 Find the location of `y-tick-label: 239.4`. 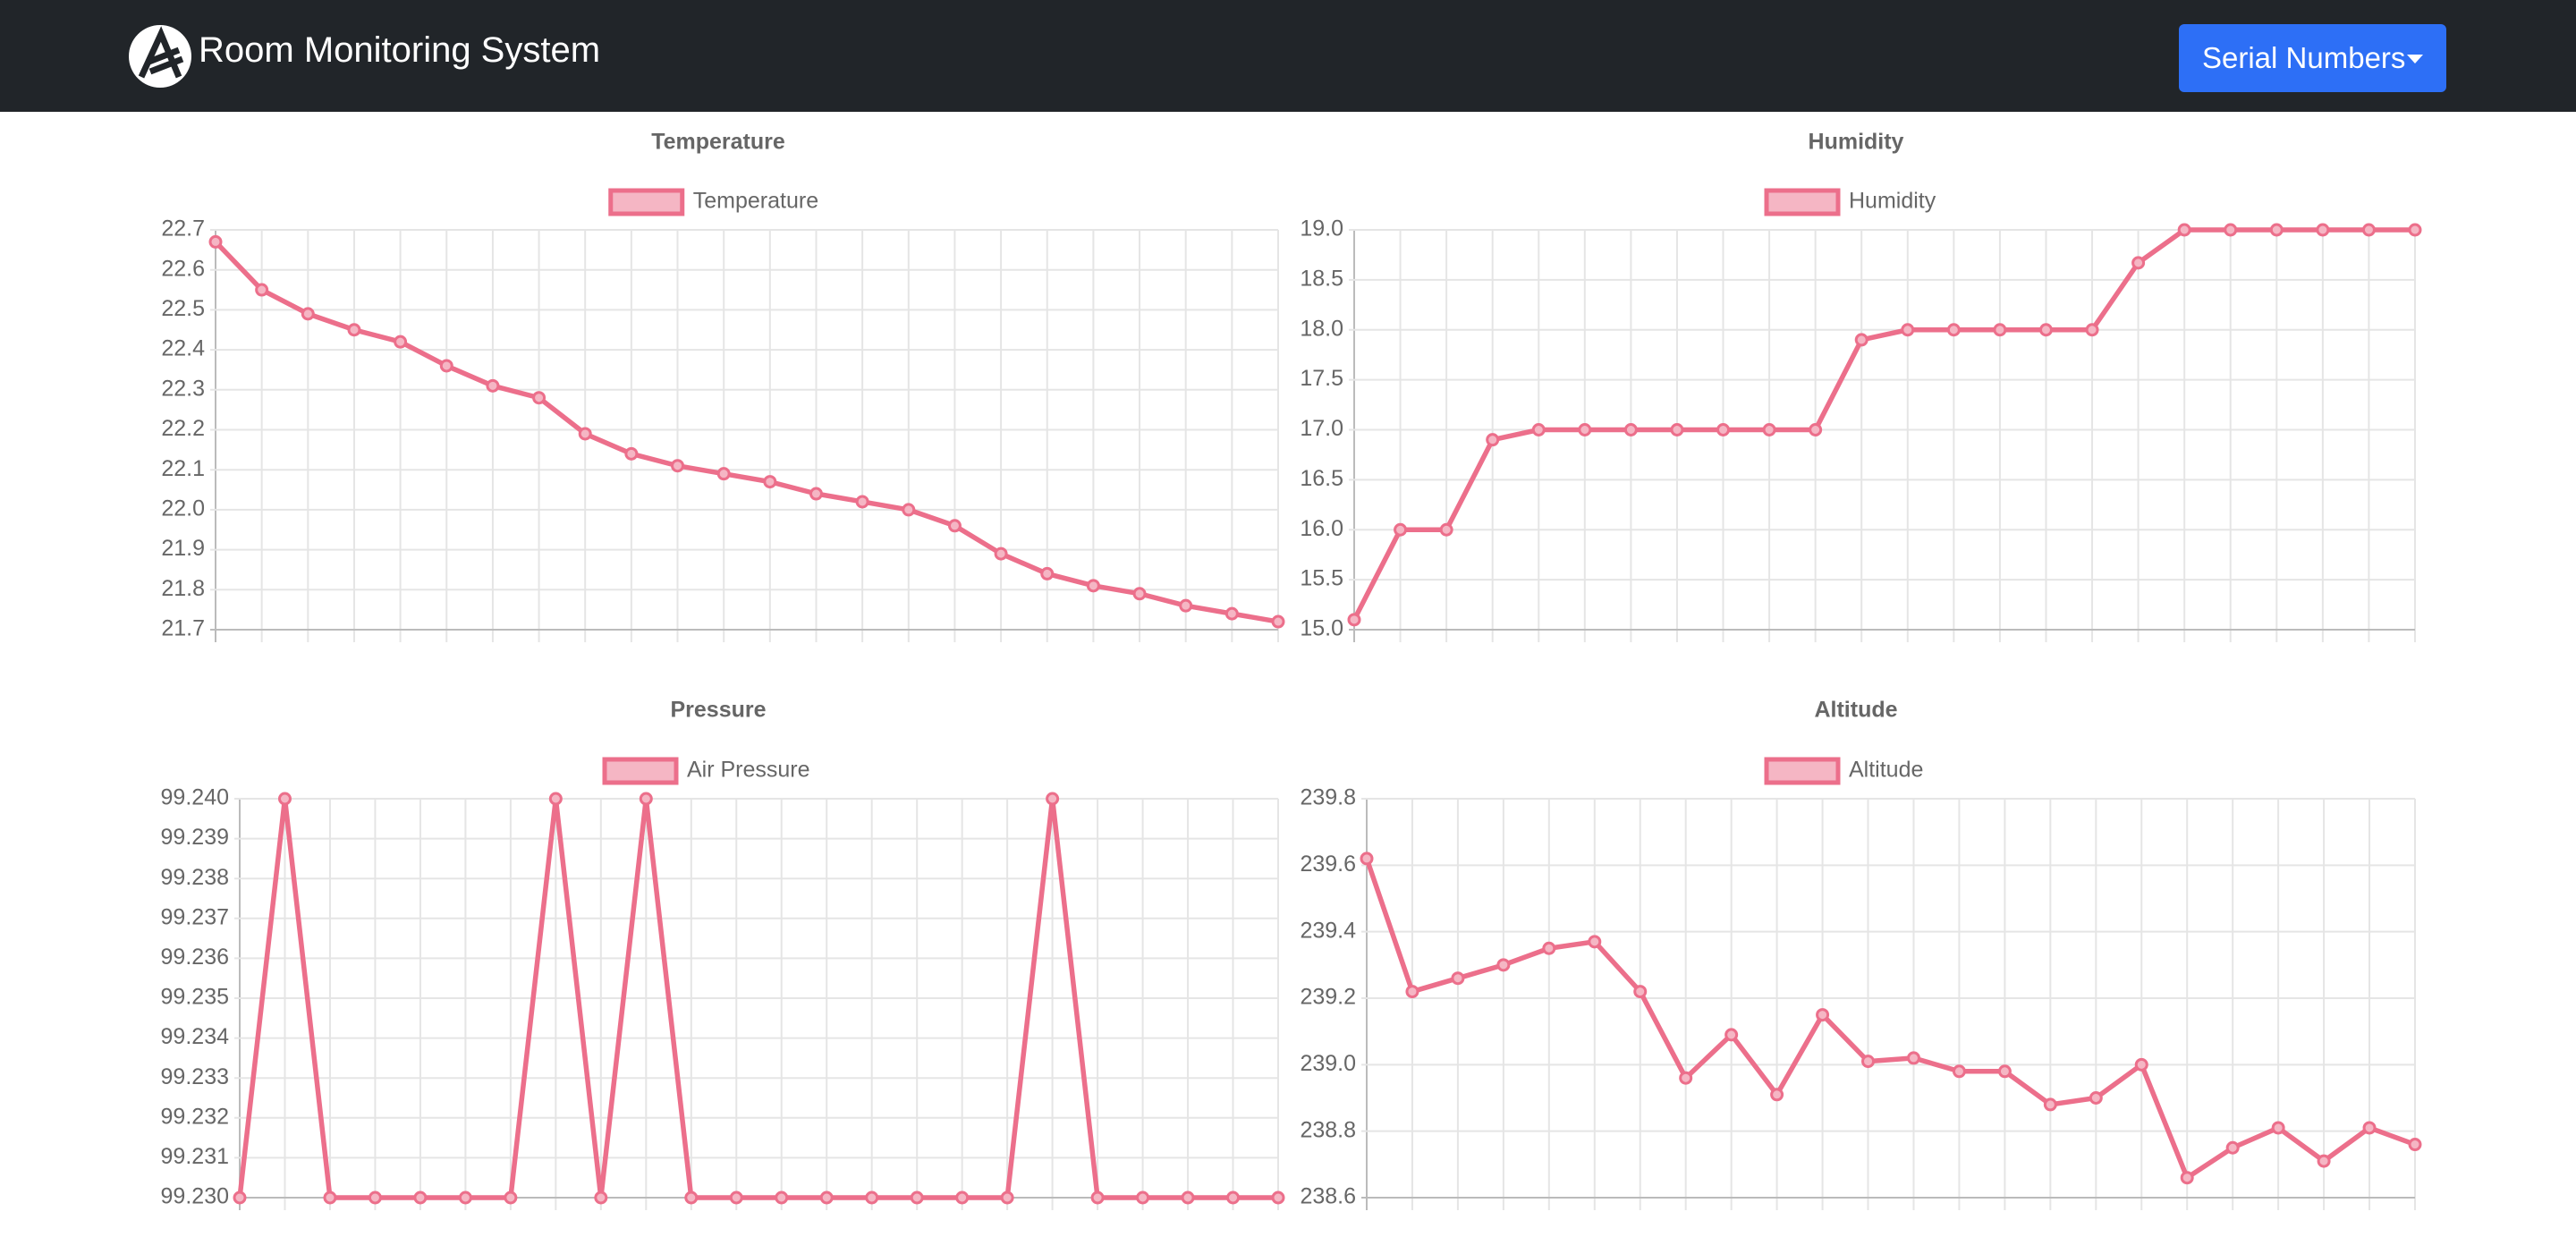

y-tick-label: 239.4 is located at coordinates (1328, 931).